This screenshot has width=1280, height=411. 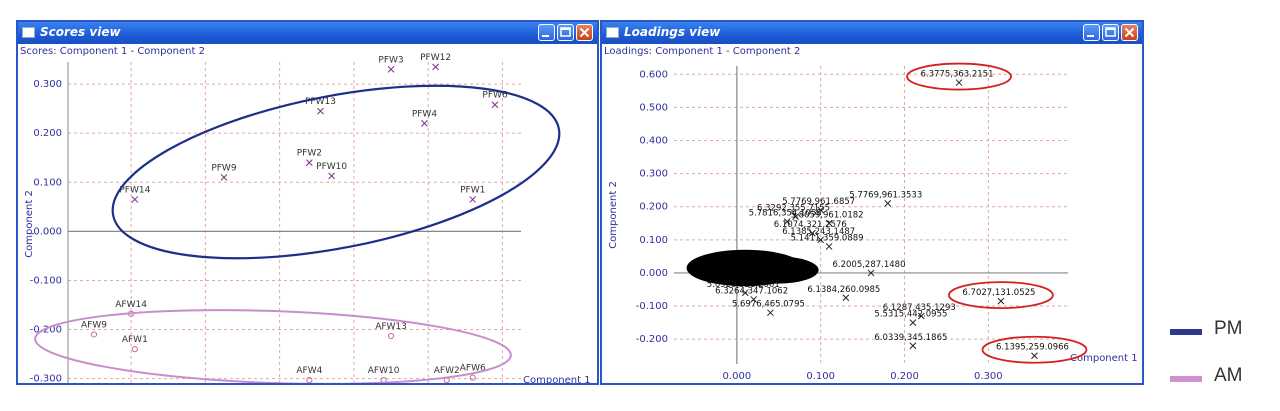 I want to click on legend-label-am: AM, so click(x=1228, y=375).